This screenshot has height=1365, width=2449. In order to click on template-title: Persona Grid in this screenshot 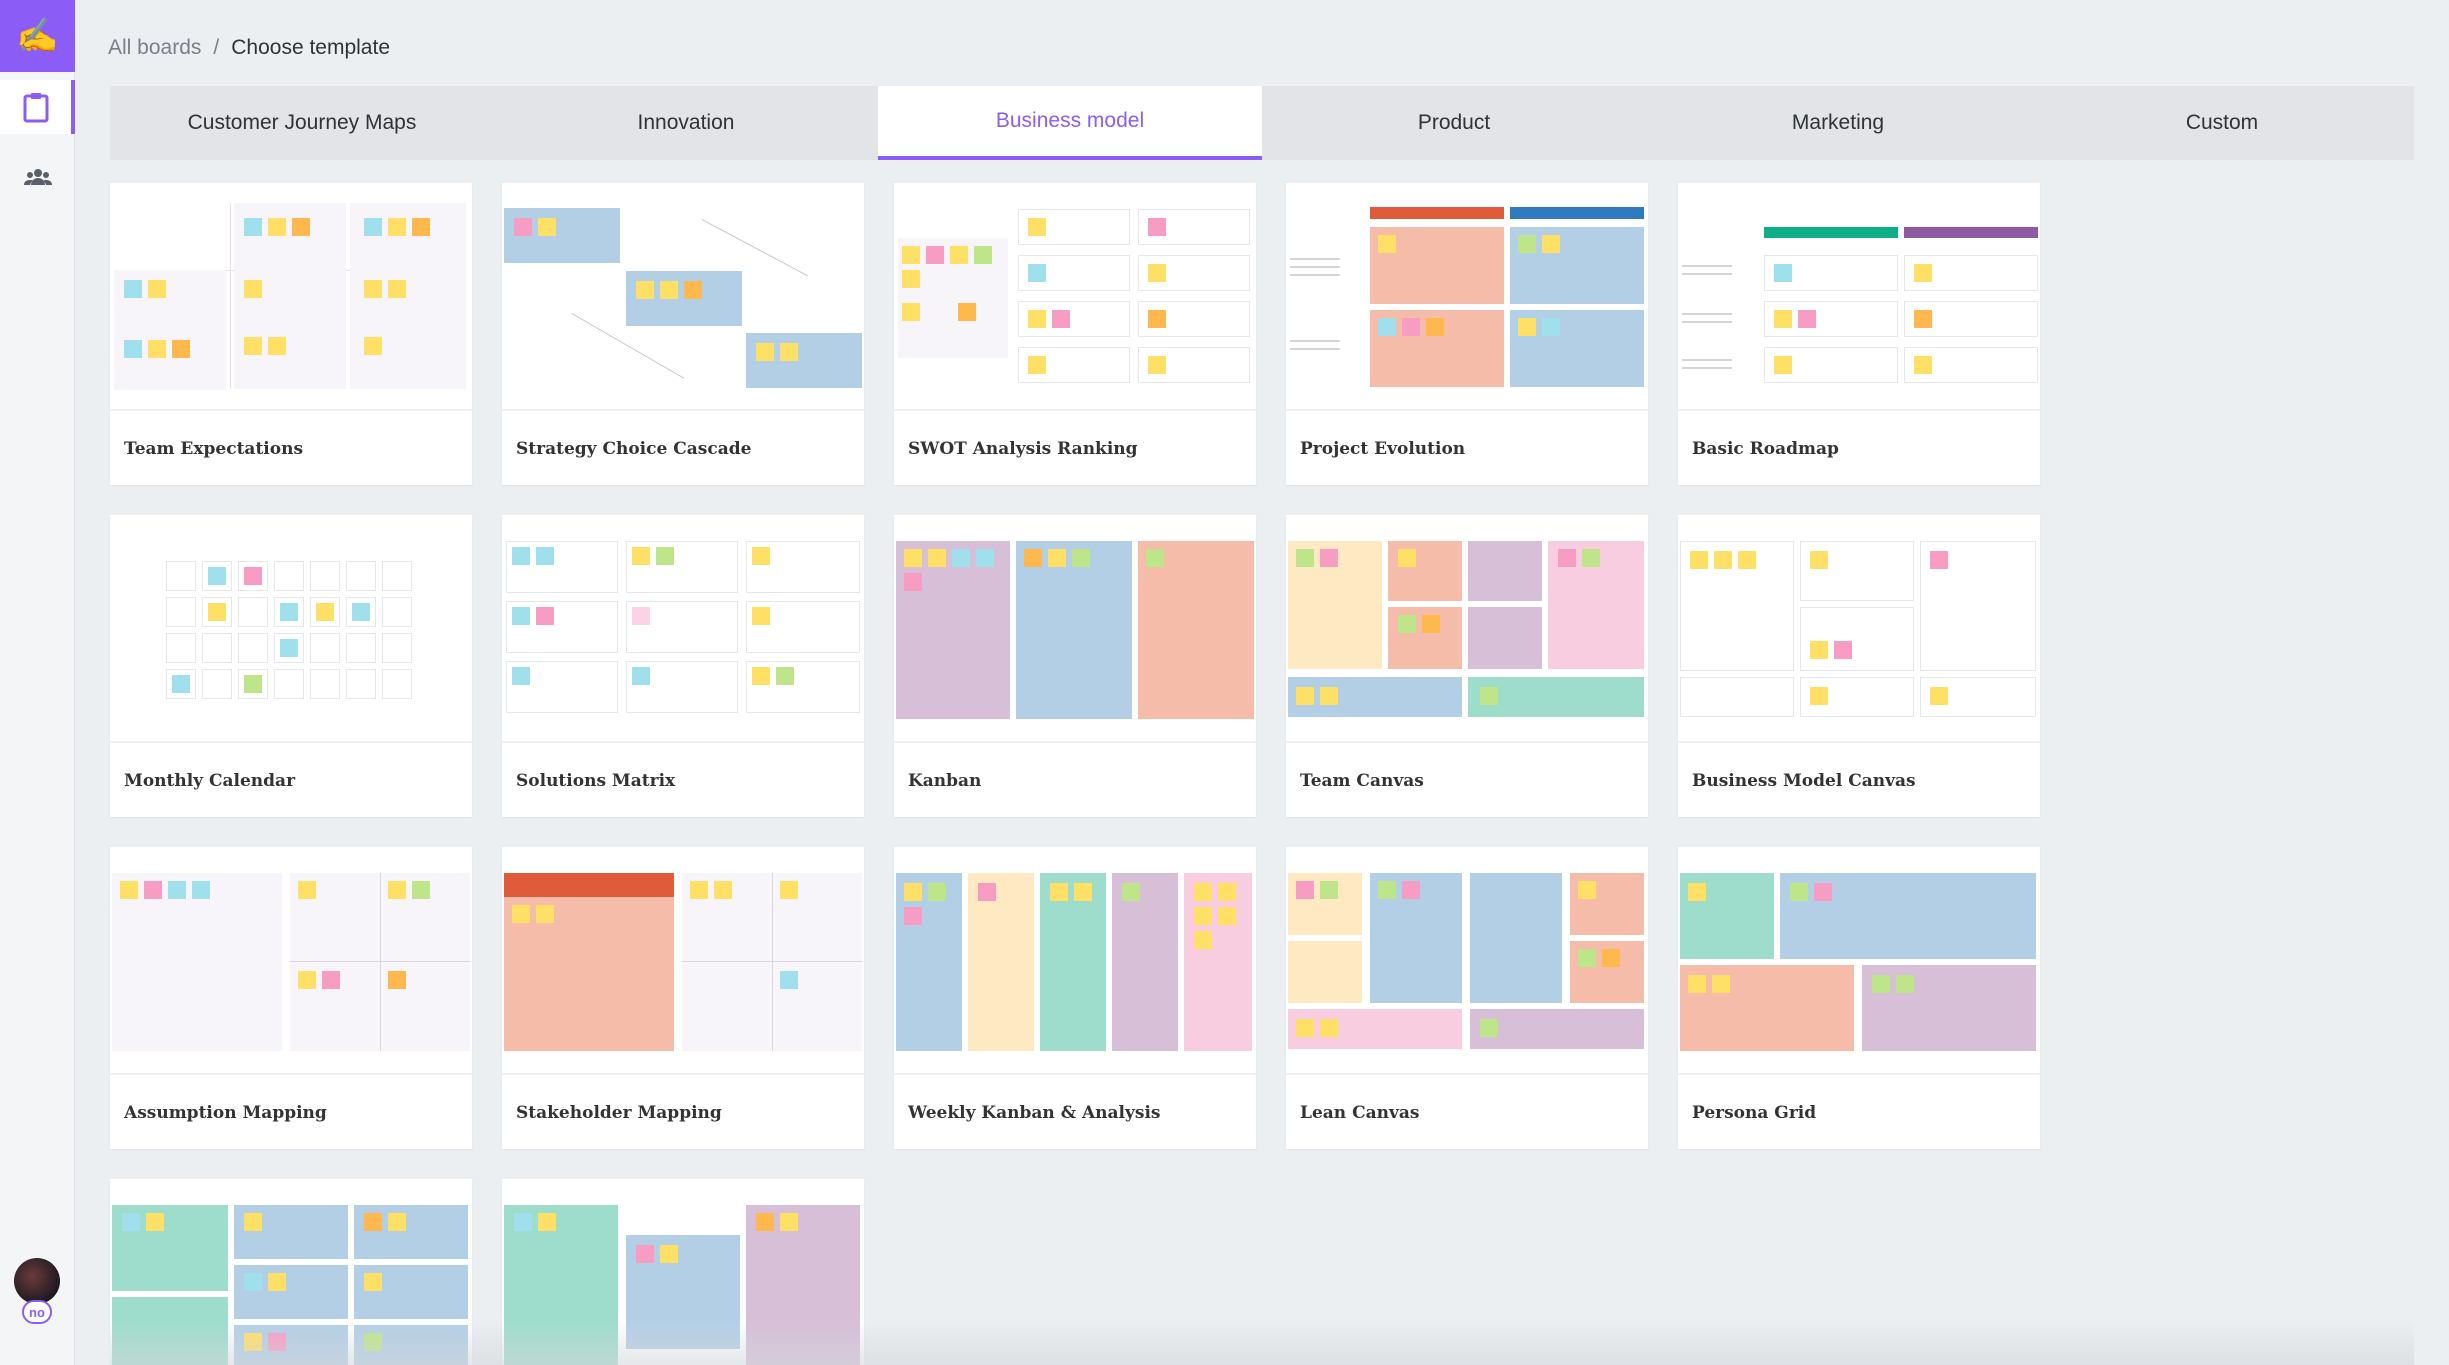, I will do `click(1754, 1113)`.